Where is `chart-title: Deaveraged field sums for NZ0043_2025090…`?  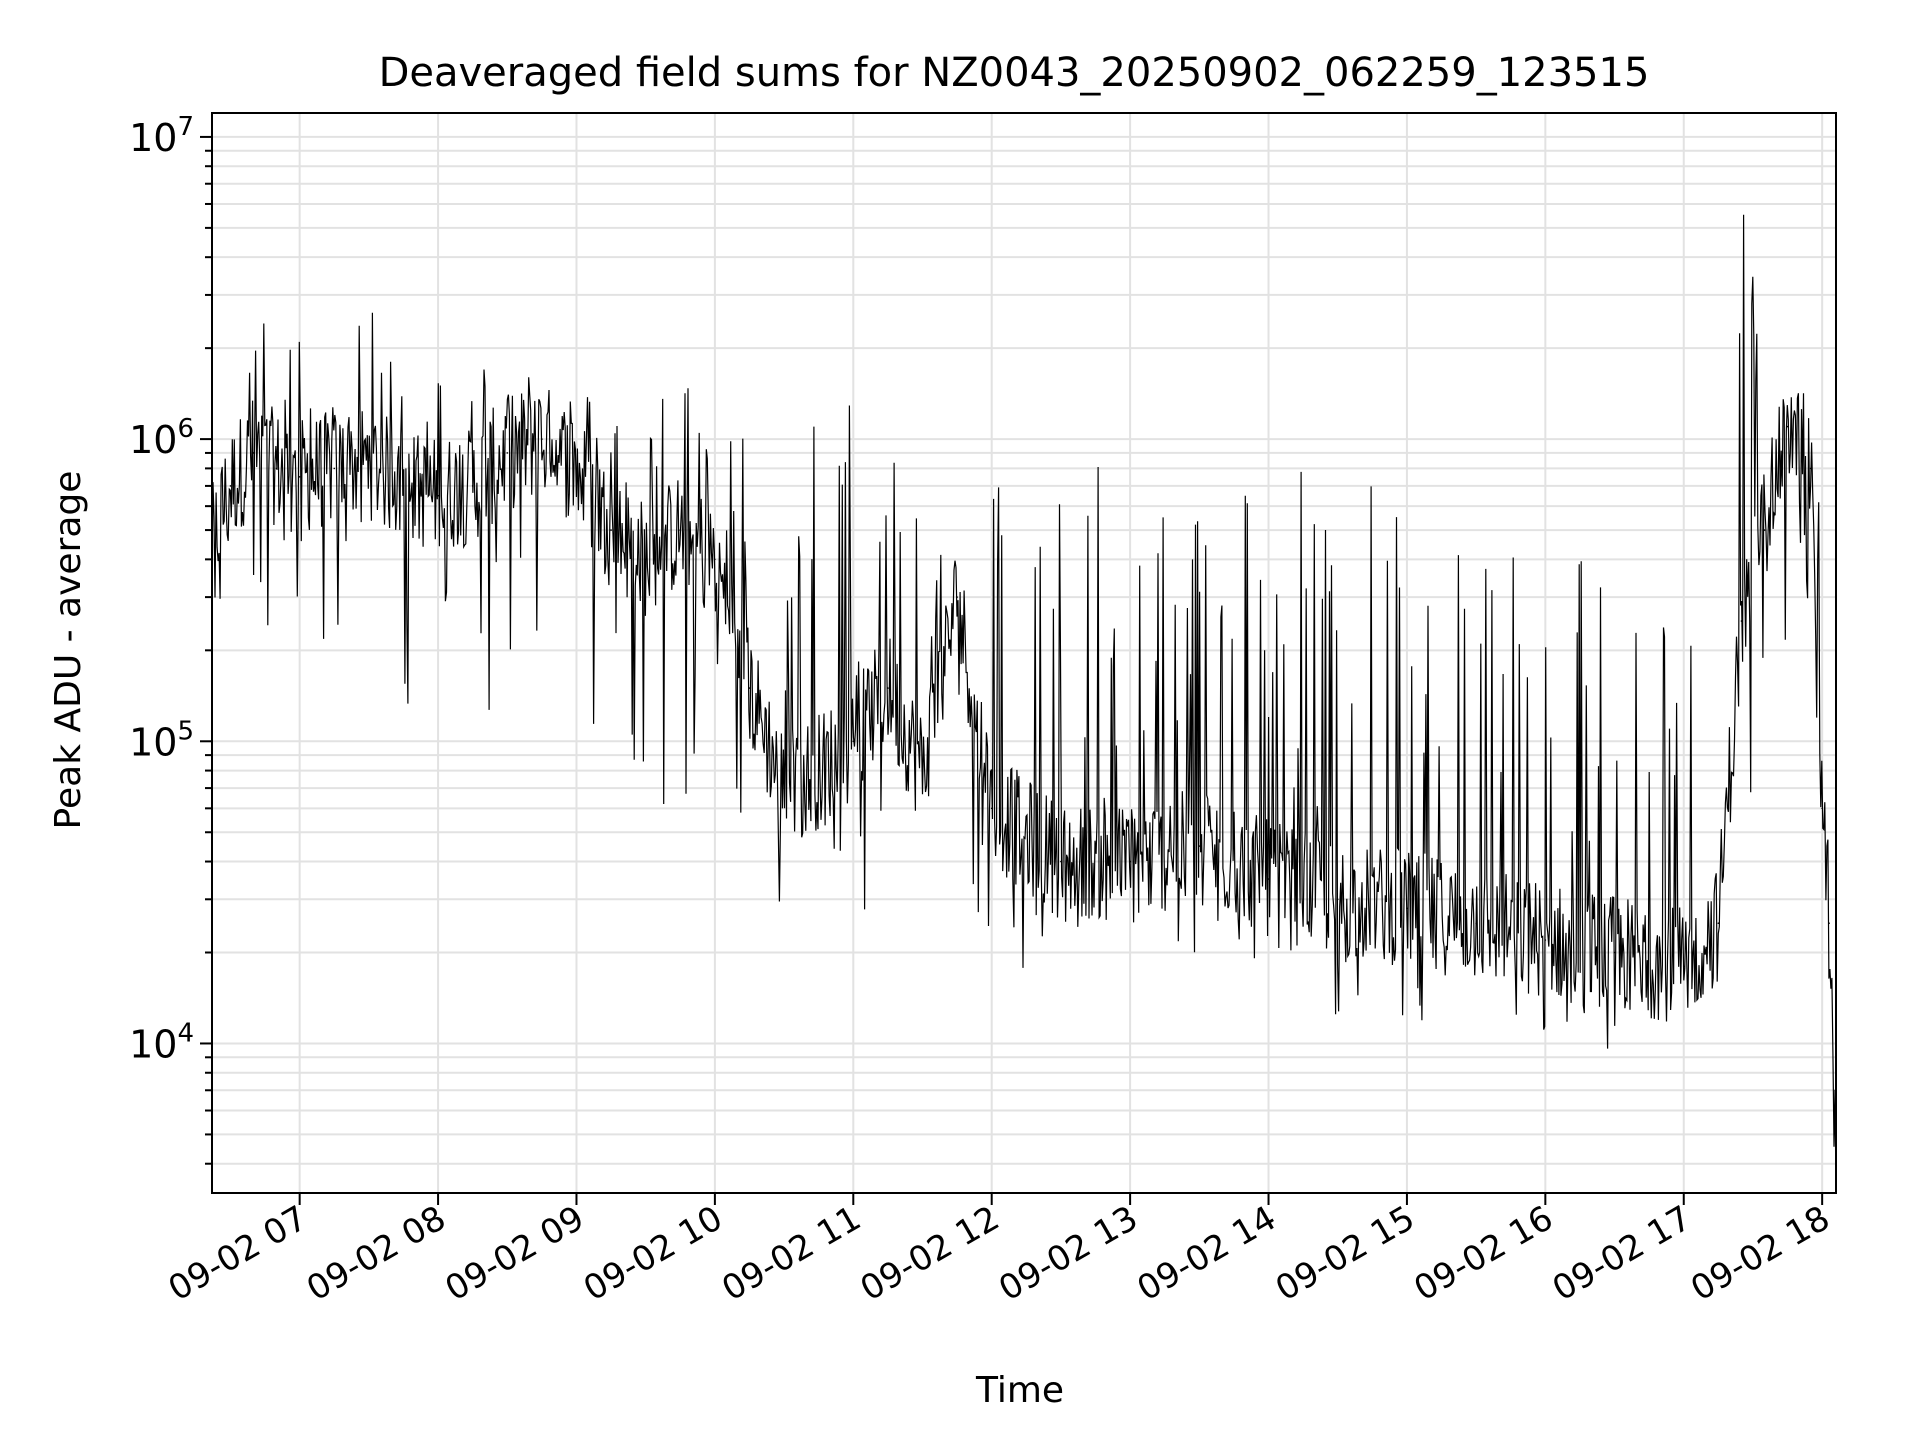
chart-title: Deaveraged field sums for NZ0043_2025090… is located at coordinates (1014, 73).